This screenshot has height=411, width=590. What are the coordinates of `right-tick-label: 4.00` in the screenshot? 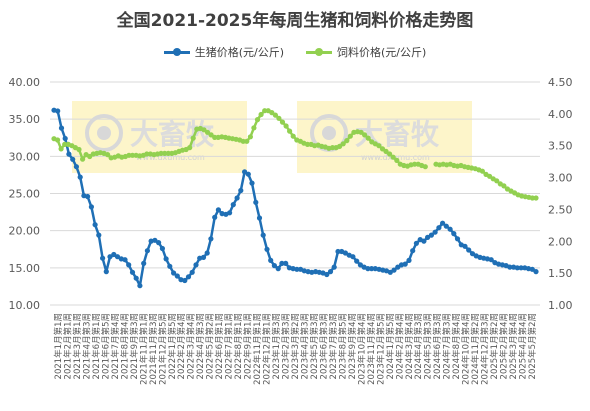 It's located at (560, 114).